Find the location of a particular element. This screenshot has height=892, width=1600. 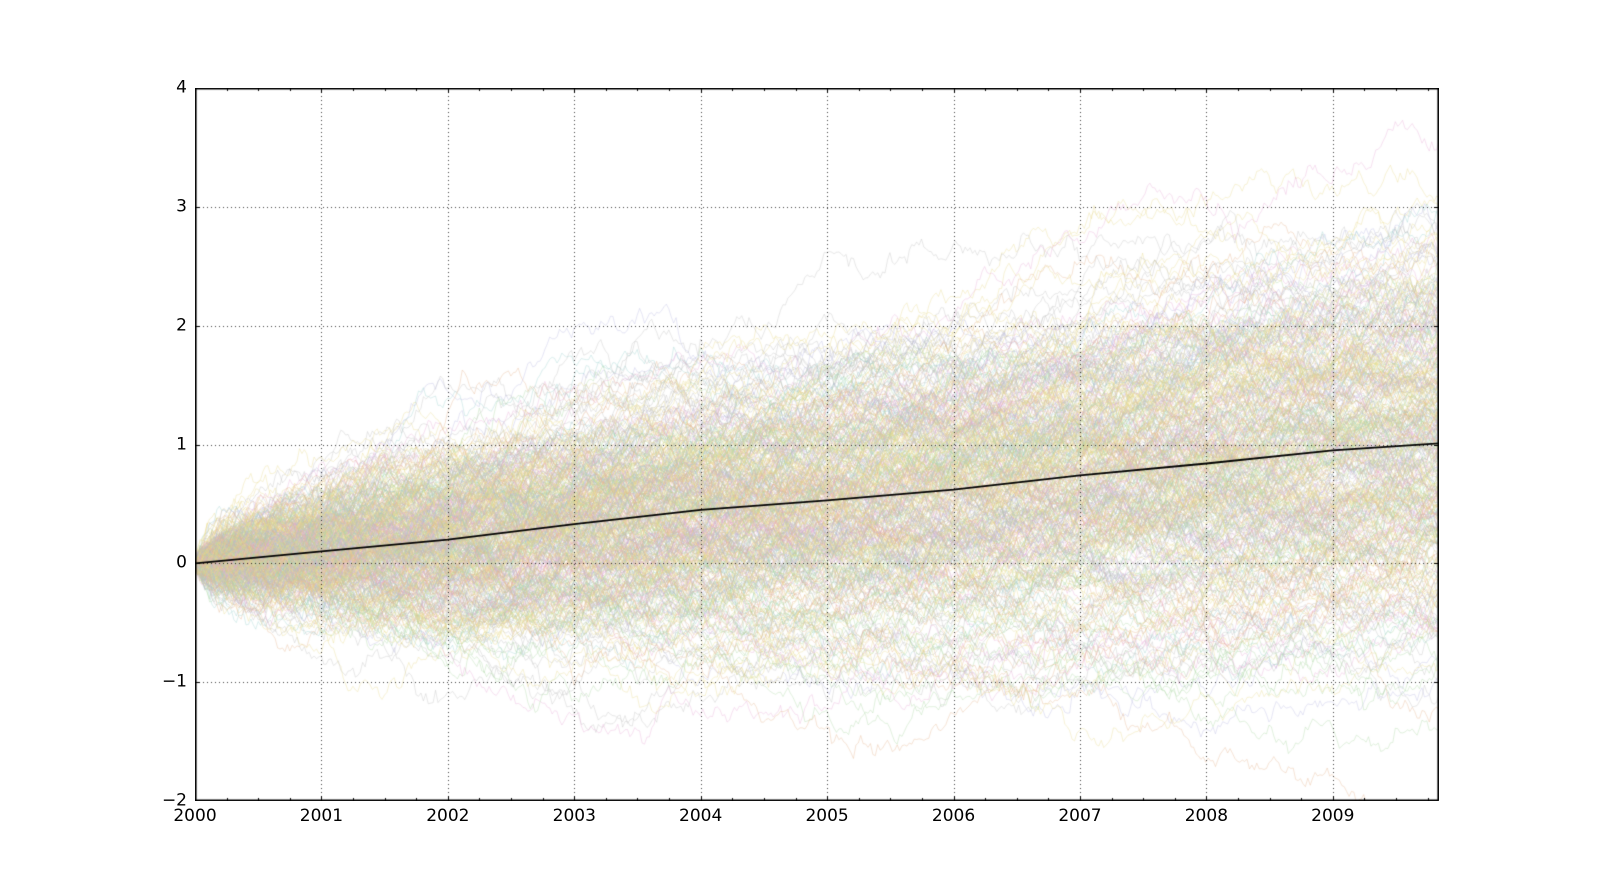

x-tick-label-2009: 2009 is located at coordinates (1333, 816).